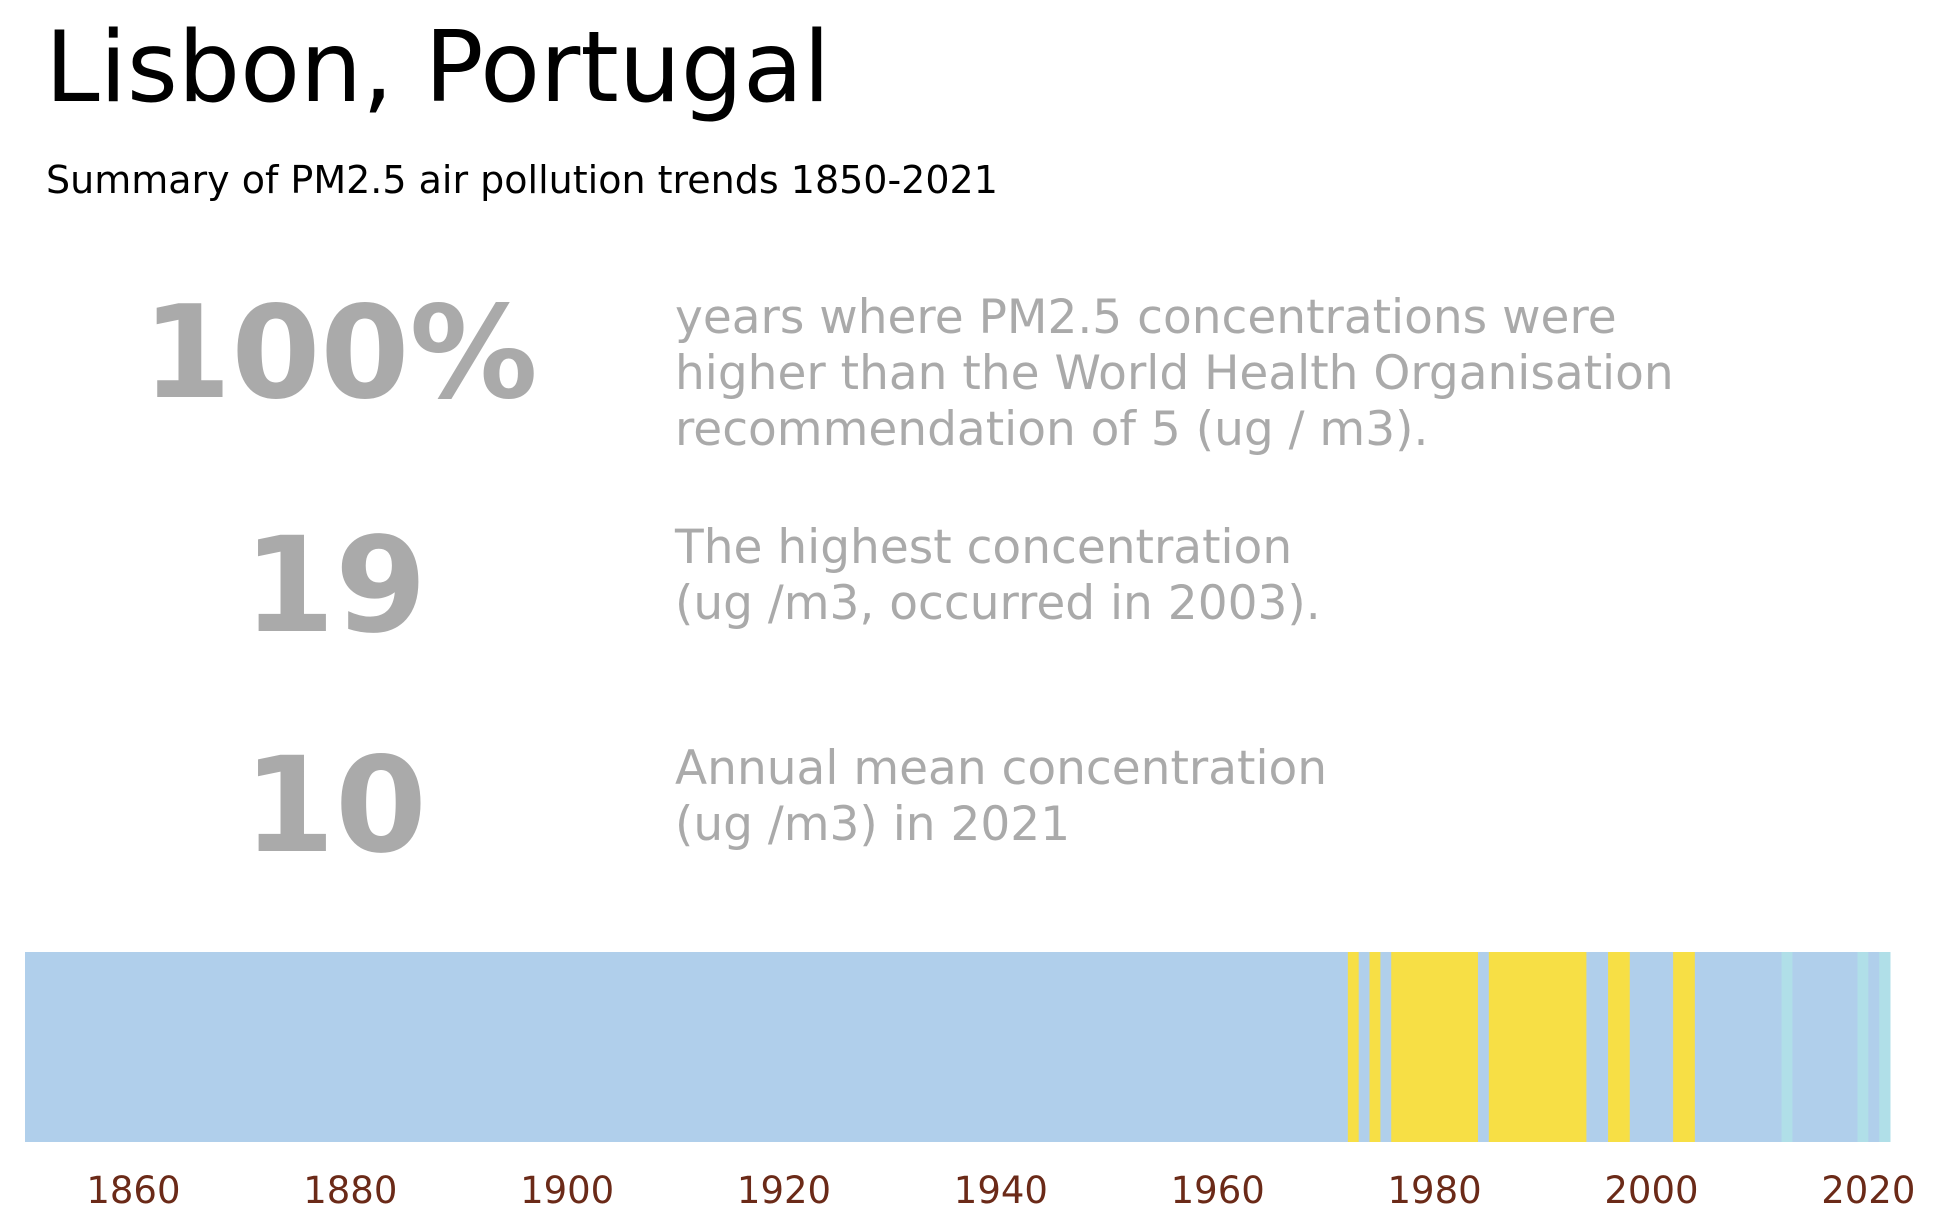 This screenshot has width=1938, height=1224. I want to click on stat-value-who-years: 100%, so click(340, 353).